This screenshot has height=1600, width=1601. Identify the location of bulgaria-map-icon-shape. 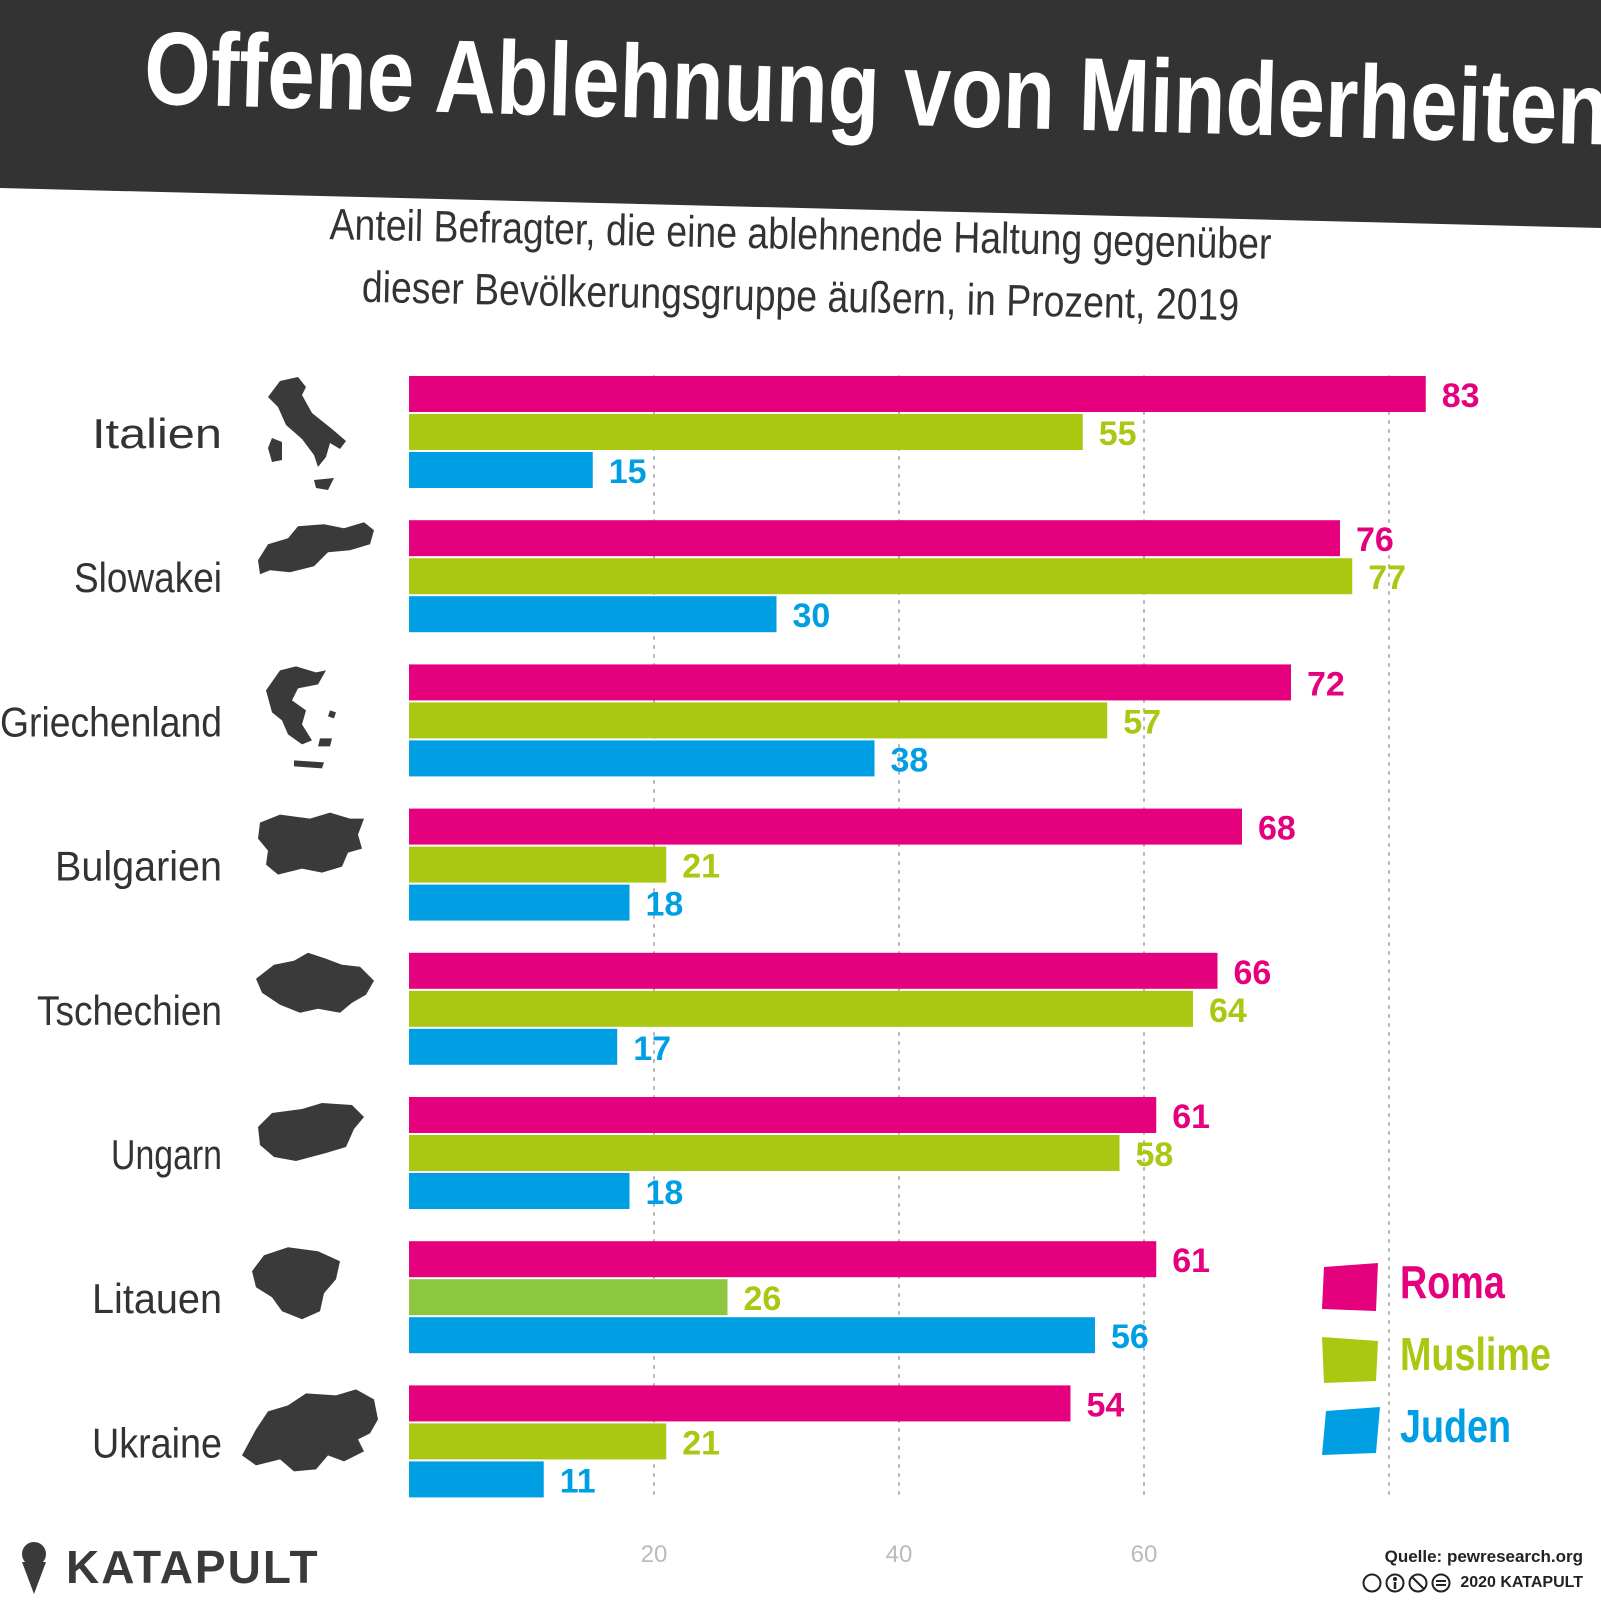
(311, 843).